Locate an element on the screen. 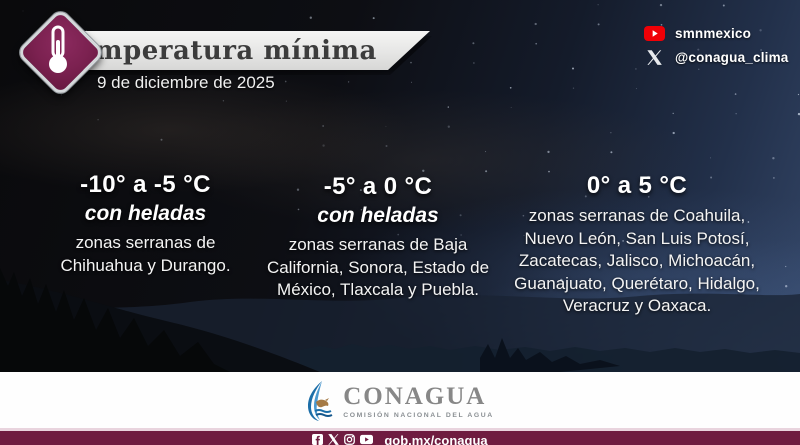 This screenshot has width=800, height=445. footer-band: CONAGUA COMISIÓN NACIONAL DEL AGUA is located at coordinates (400, 400).